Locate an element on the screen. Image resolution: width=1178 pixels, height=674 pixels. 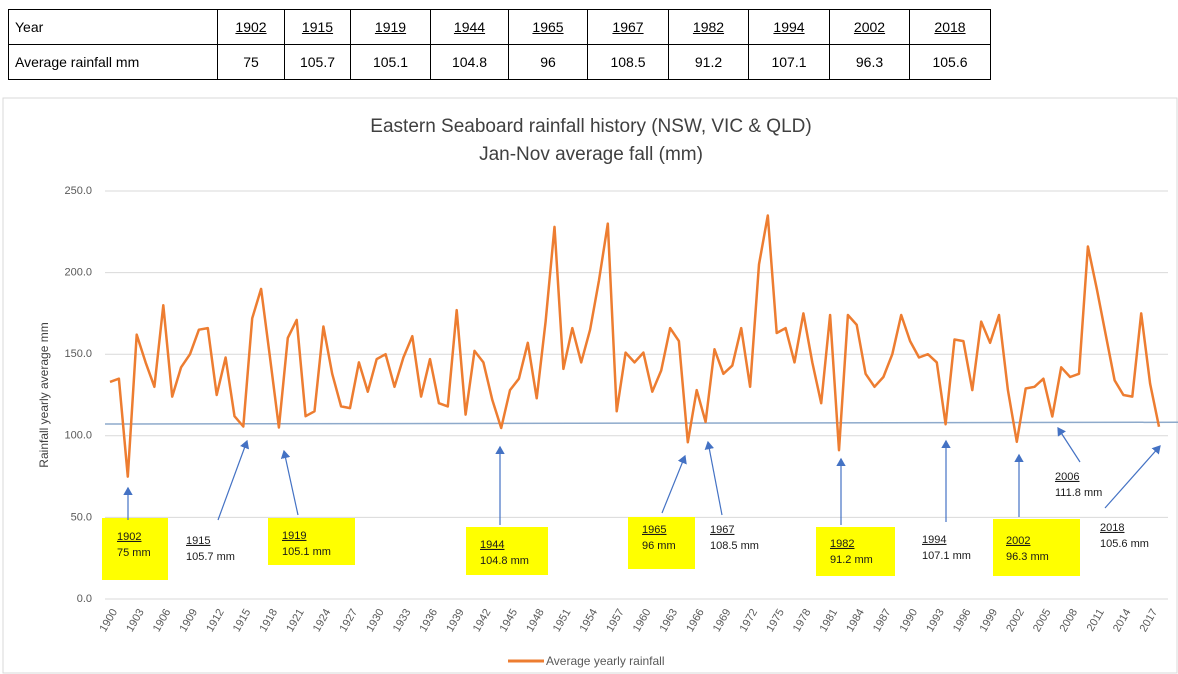
annotation-text: 111.8 mm is located at coordinates (1078, 493).